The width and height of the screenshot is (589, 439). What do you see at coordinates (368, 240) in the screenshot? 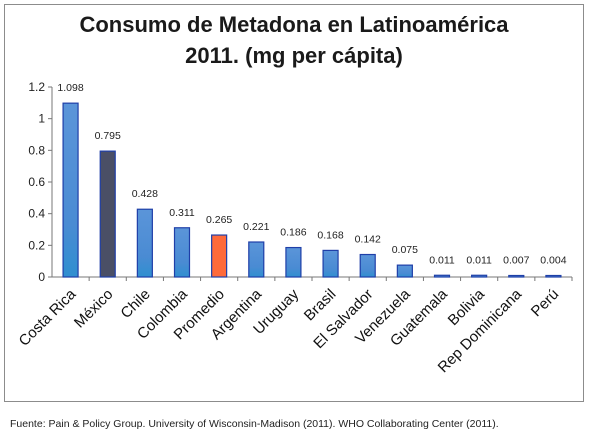
I see `data-label: 0.142` at bounding box center [368, 240].